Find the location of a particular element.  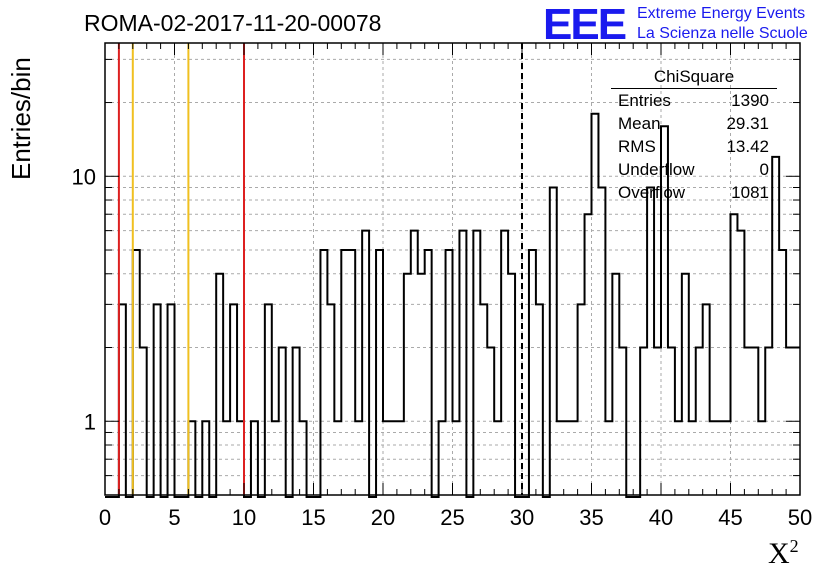

x-tick-label: 0 is located at coordinates (105, 517).